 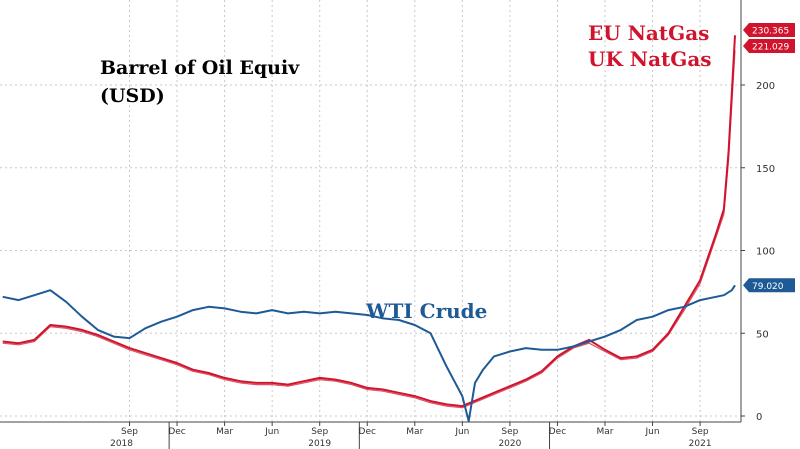 I want to click on value-tag-label: 230.365, so click(x=770, y=32).